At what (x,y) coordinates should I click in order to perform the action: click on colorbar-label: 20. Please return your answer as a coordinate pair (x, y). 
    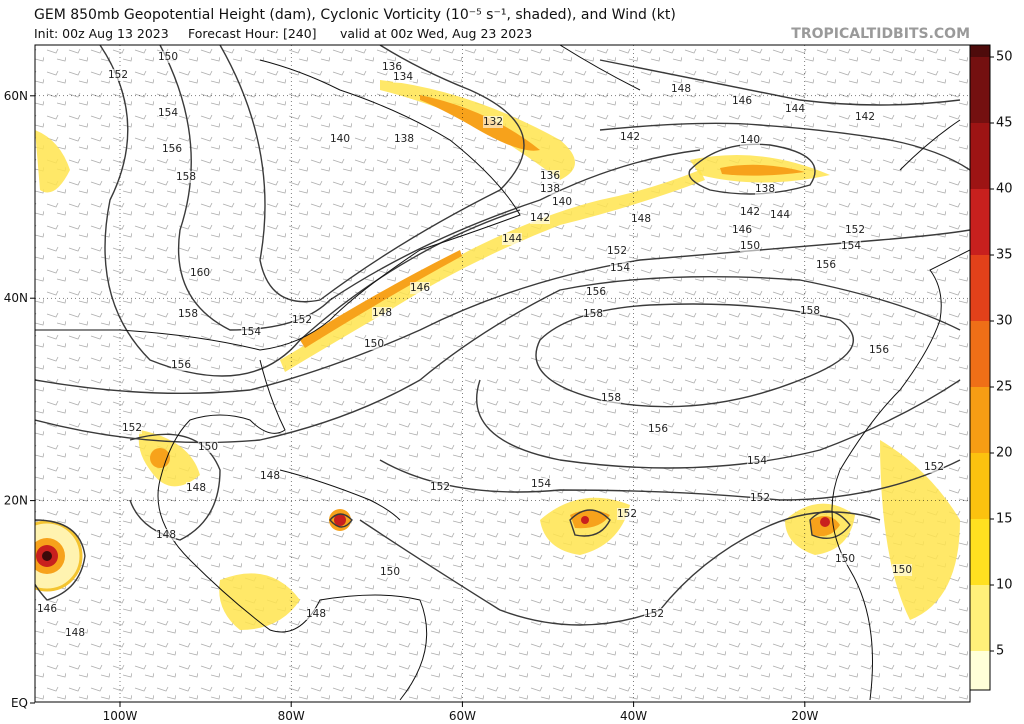
    Looking at the image, I should click on (1004, 453).